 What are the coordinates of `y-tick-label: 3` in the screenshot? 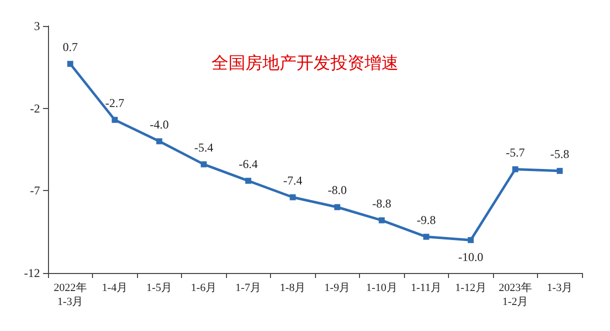 It's located at (37, 26).